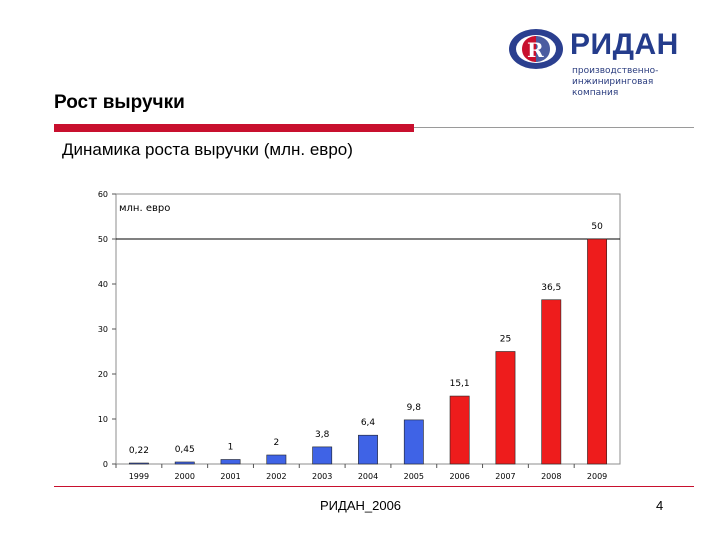  I want to click on data-label: 50, so click(597, 227).